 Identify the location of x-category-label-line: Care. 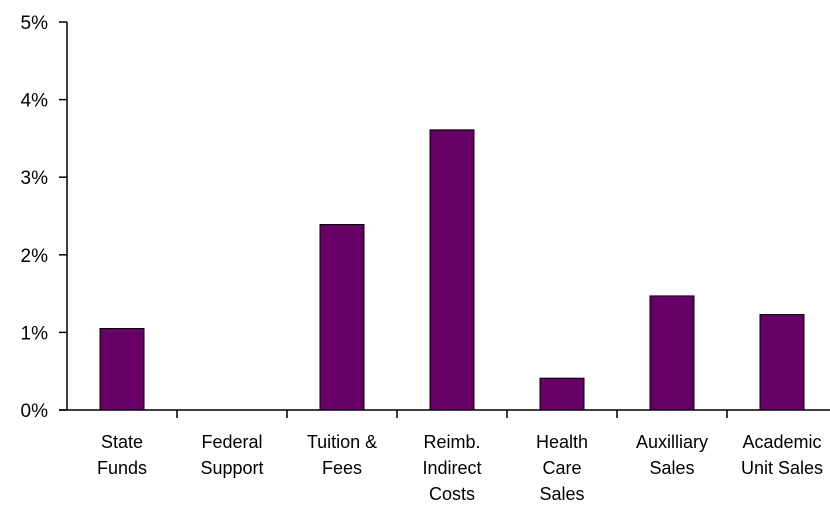
(561, 468).